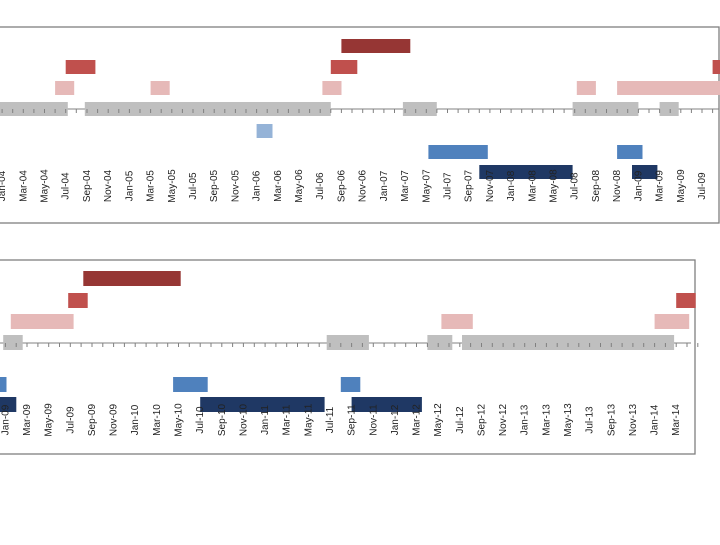 The width and height of the screenshot is (720, 545). Describe the element at coordinates (525, 419) in the screenshot. I see `tick-label: Jan-13` at that location.